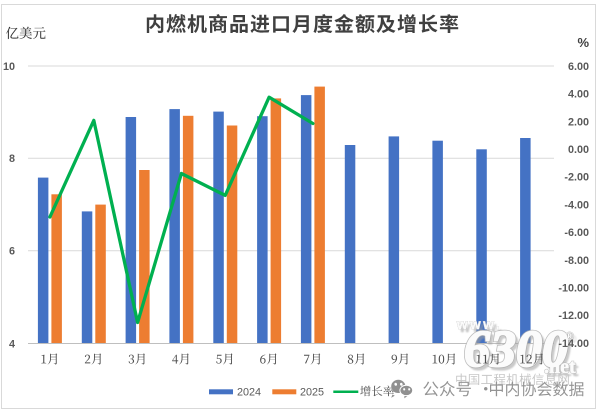 Image resolution: width=600 pixels, height=416 pixels. What do you see at coordinates (12, 344) in the screenshot?
I see `svg-text: 4` at bounding box center [12, 344].